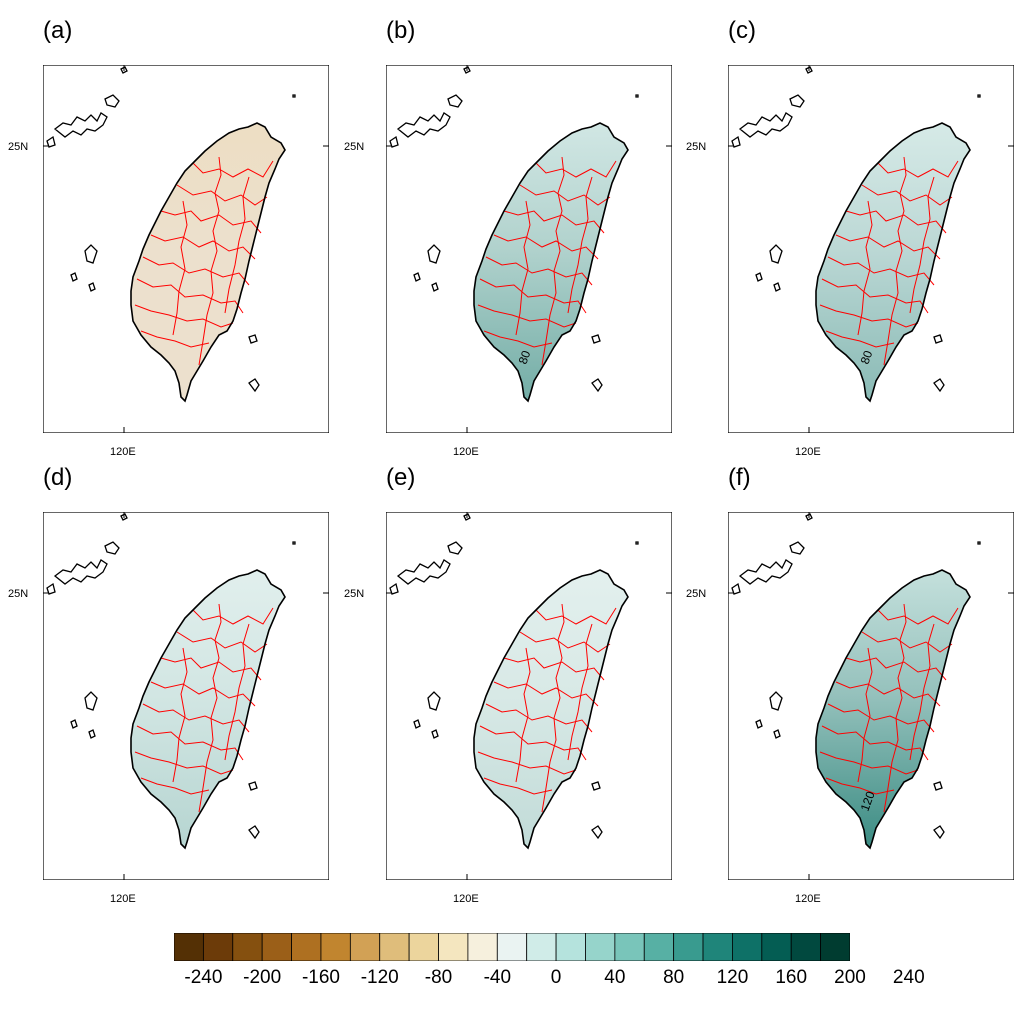 Image resolution: width=1024 pixels, height=1024 pixels. What do you see at coordinates (674, 977) in the screenshot?
I see `colorbar-tick-label: 80` at bounding box center [674, 977].